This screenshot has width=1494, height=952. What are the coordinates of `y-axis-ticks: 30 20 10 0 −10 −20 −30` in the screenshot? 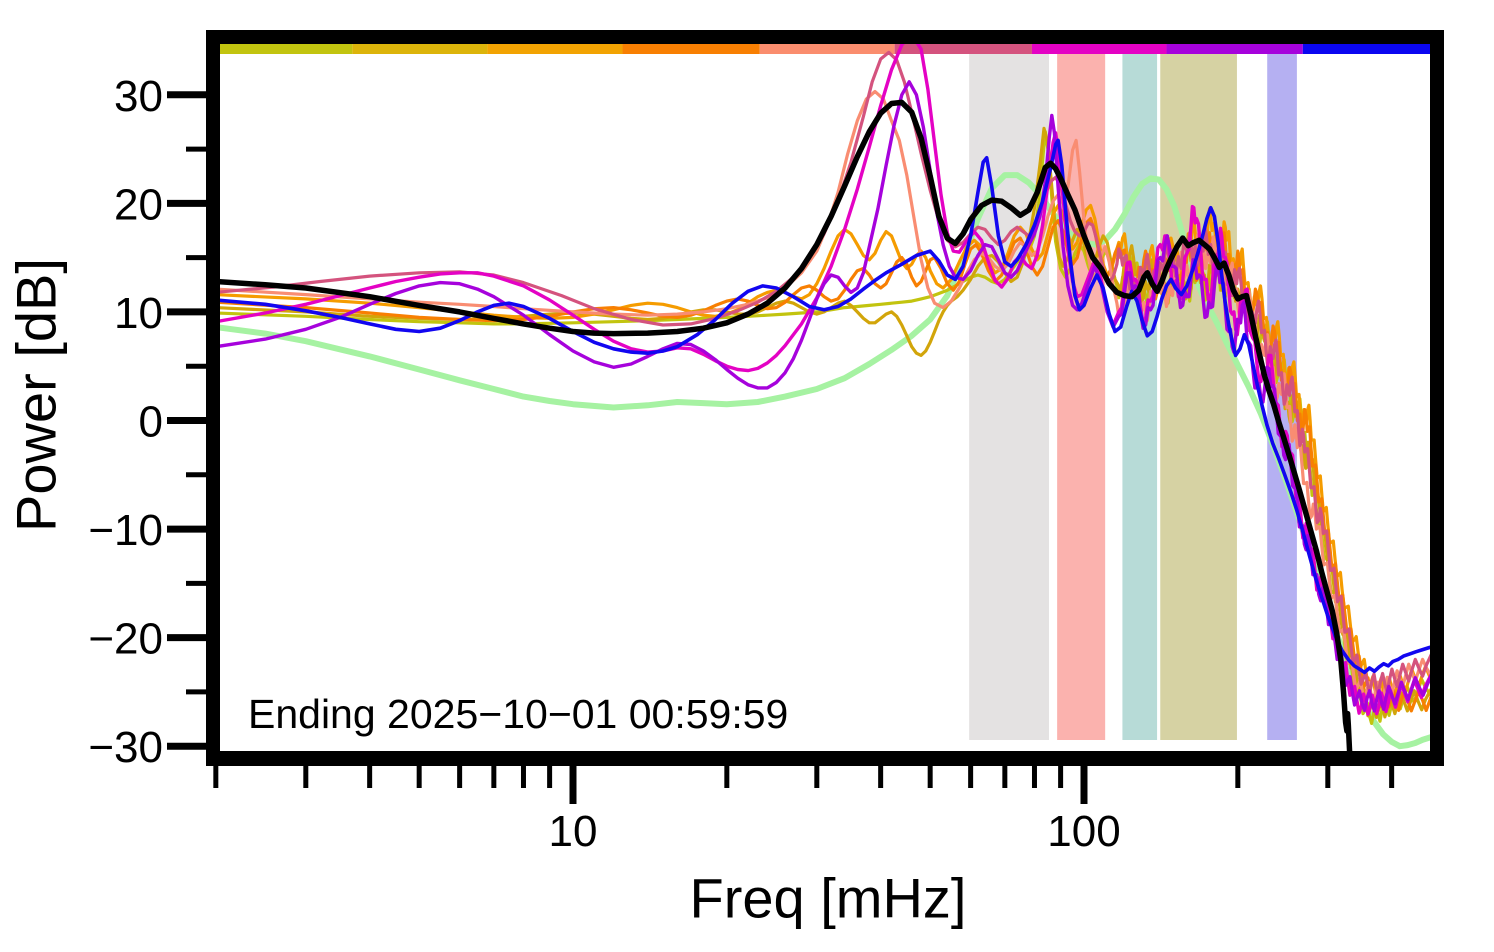 It's located at (147, 422).